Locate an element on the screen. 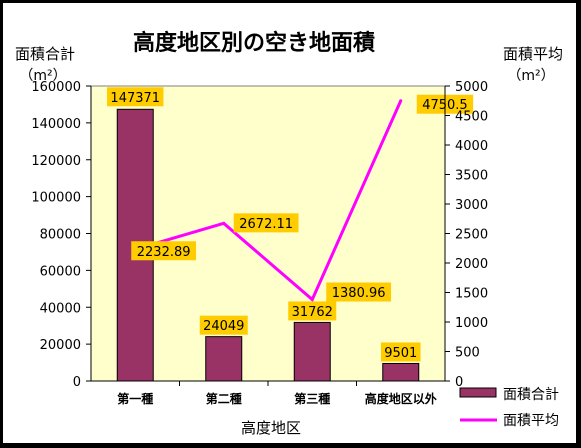 The height and width of the screenshot is (448, 581). data-label: 24049 is located at coordinates (223, 326).